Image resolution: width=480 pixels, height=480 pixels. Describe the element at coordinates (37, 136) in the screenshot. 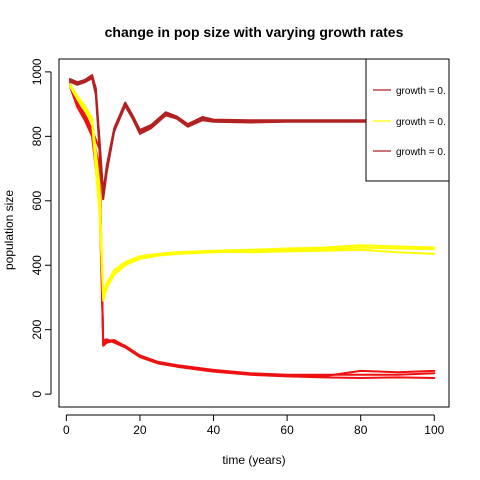

I see `y-tick-label: 800` at that location.